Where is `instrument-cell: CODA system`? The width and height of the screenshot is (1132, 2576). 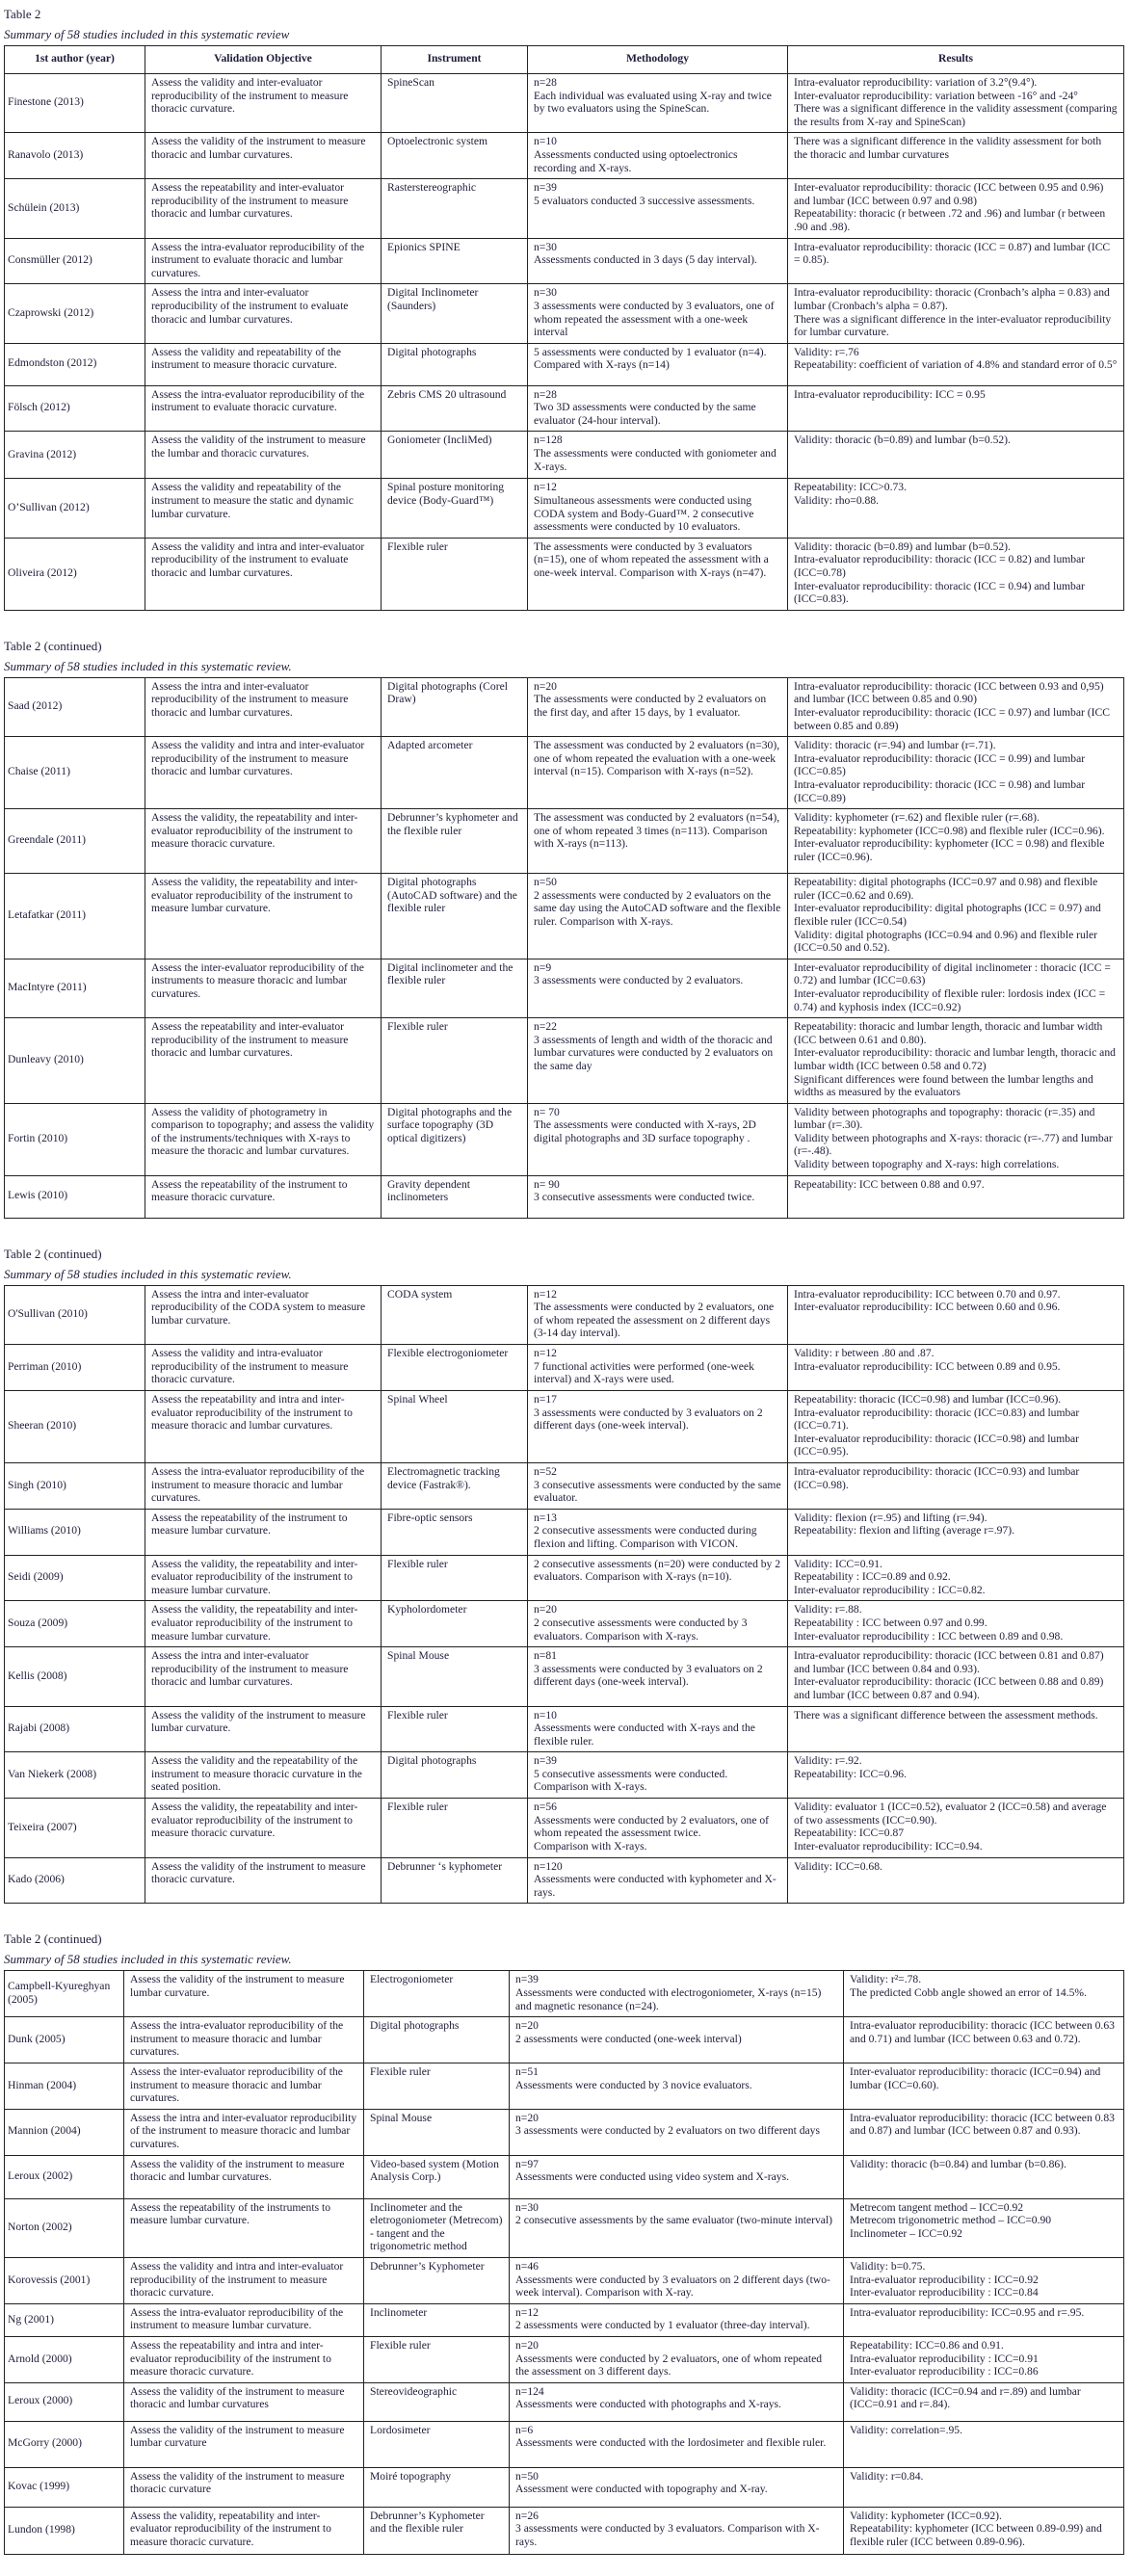
instrument-cell: CODA system is located at coordinates (454, 1315).